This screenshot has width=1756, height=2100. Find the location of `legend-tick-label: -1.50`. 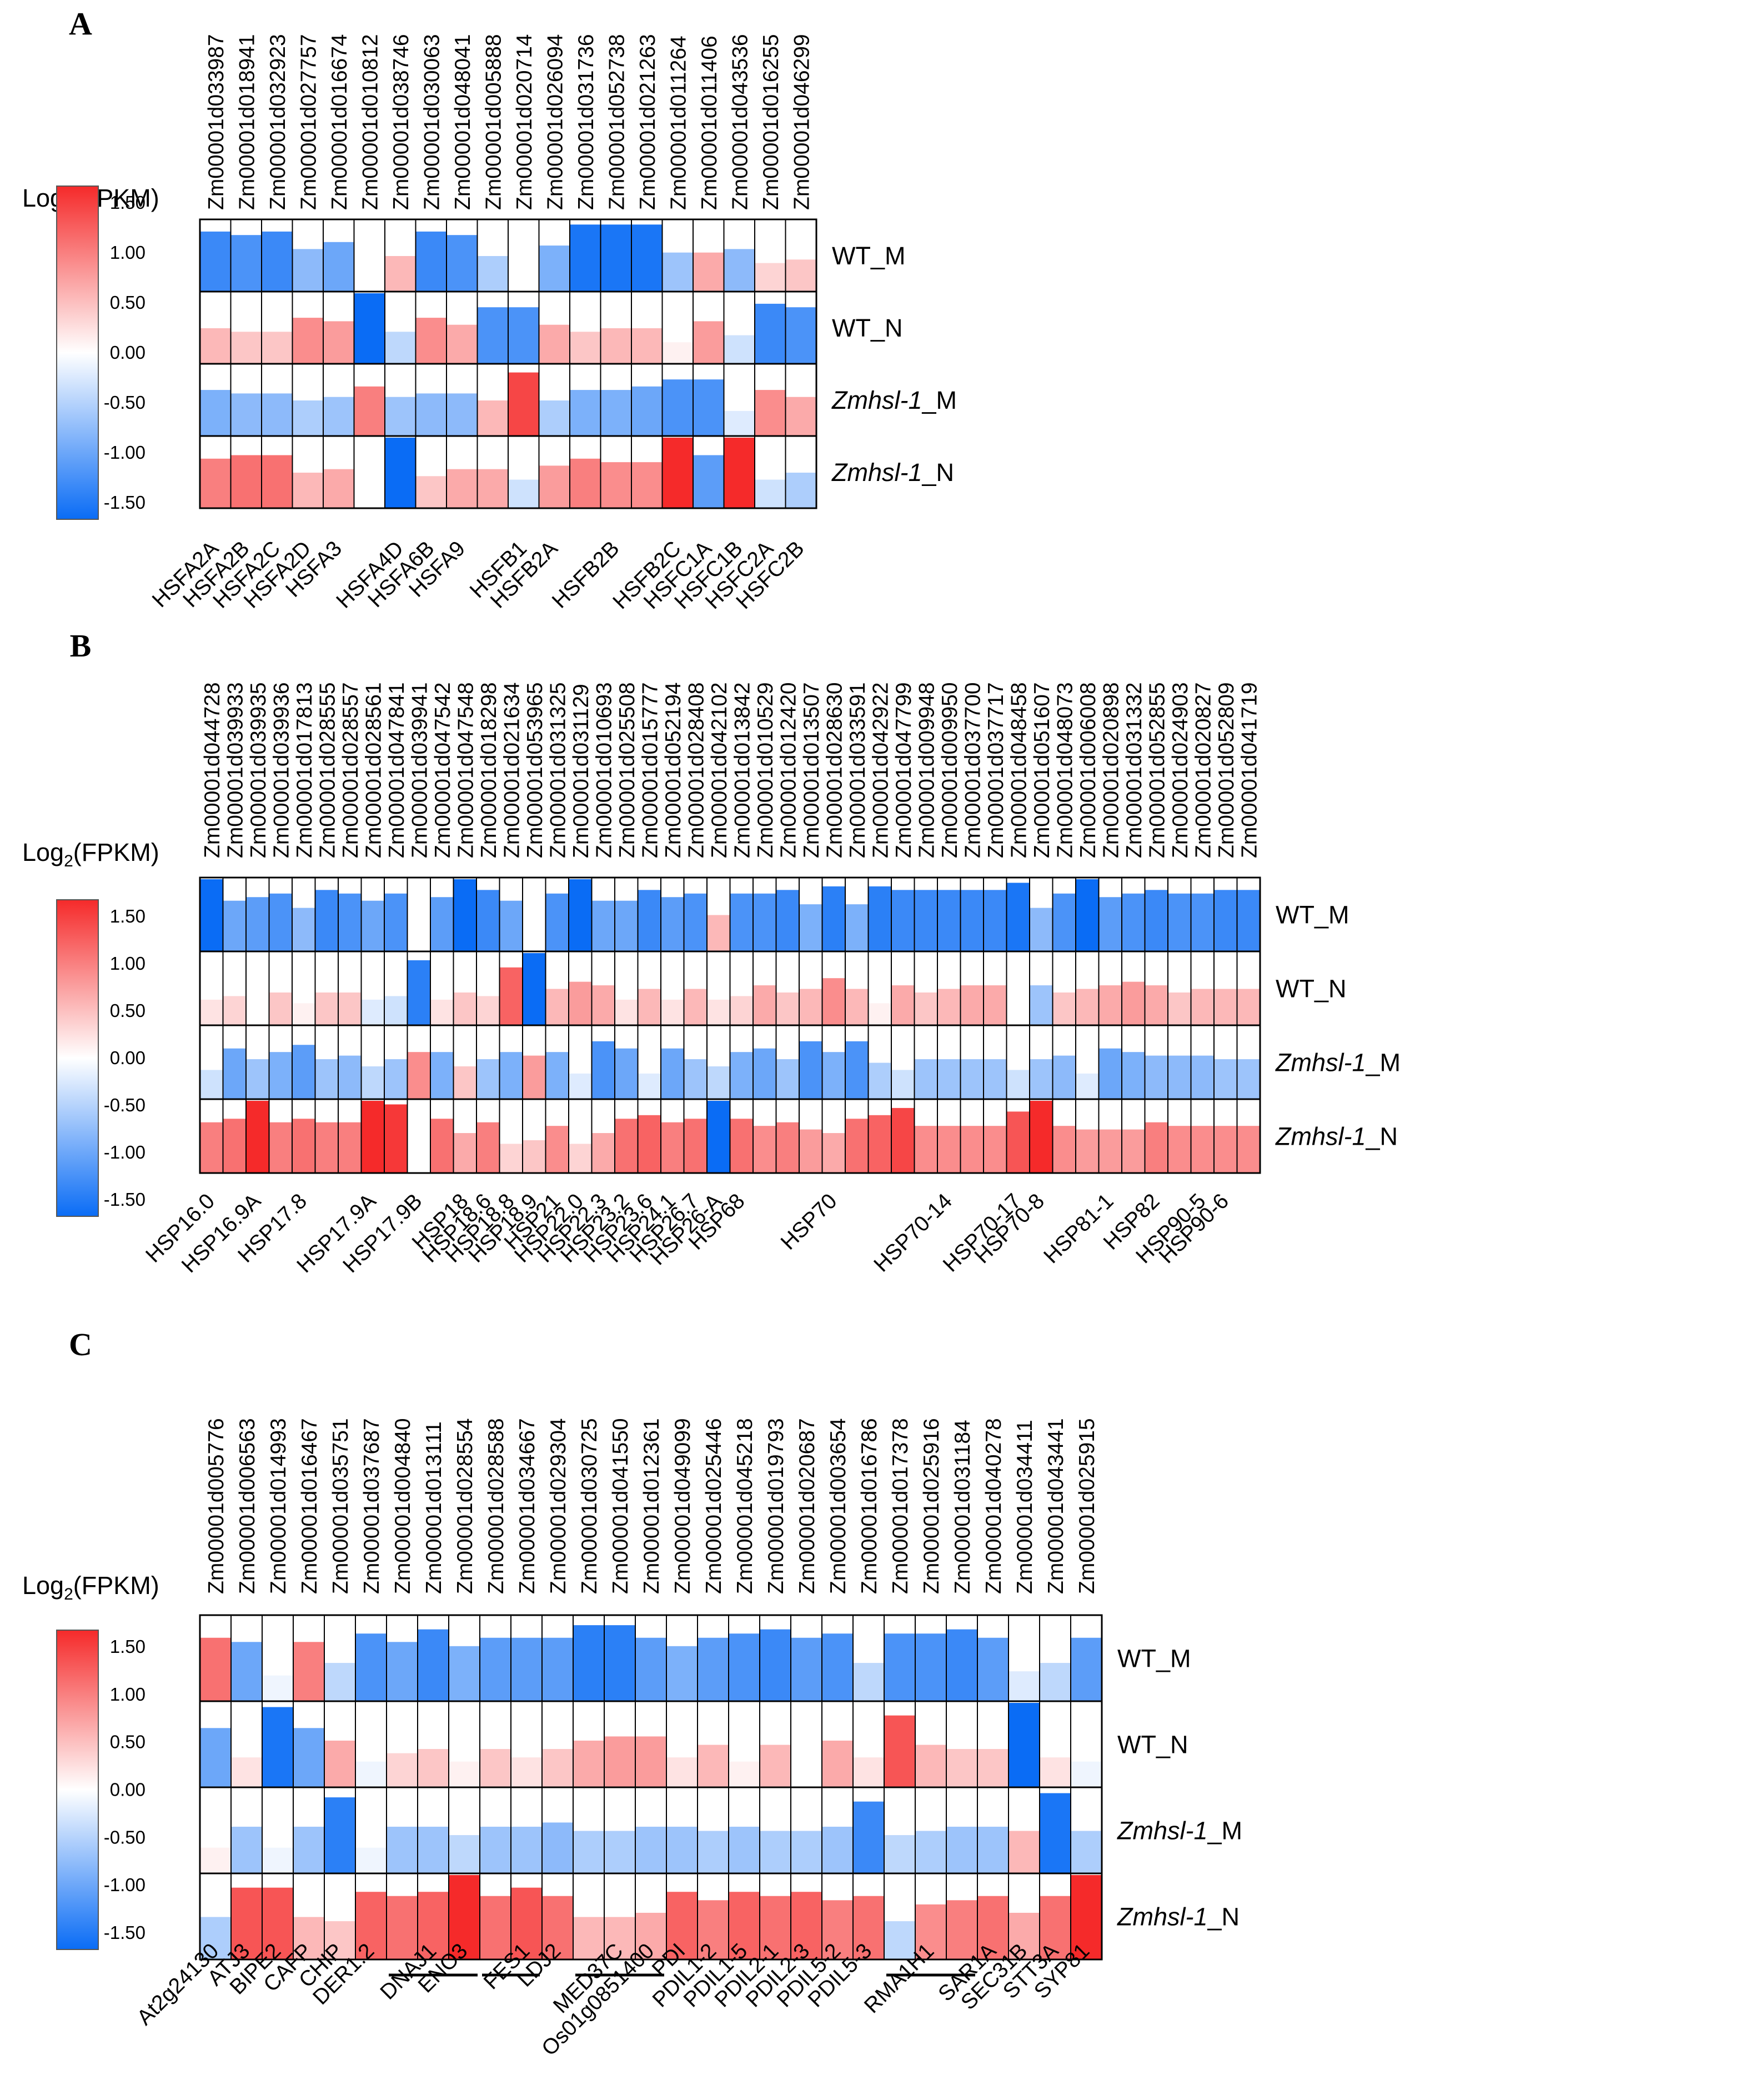

legend-tick-label: -1.50 is located at coordinates (125, 1933).